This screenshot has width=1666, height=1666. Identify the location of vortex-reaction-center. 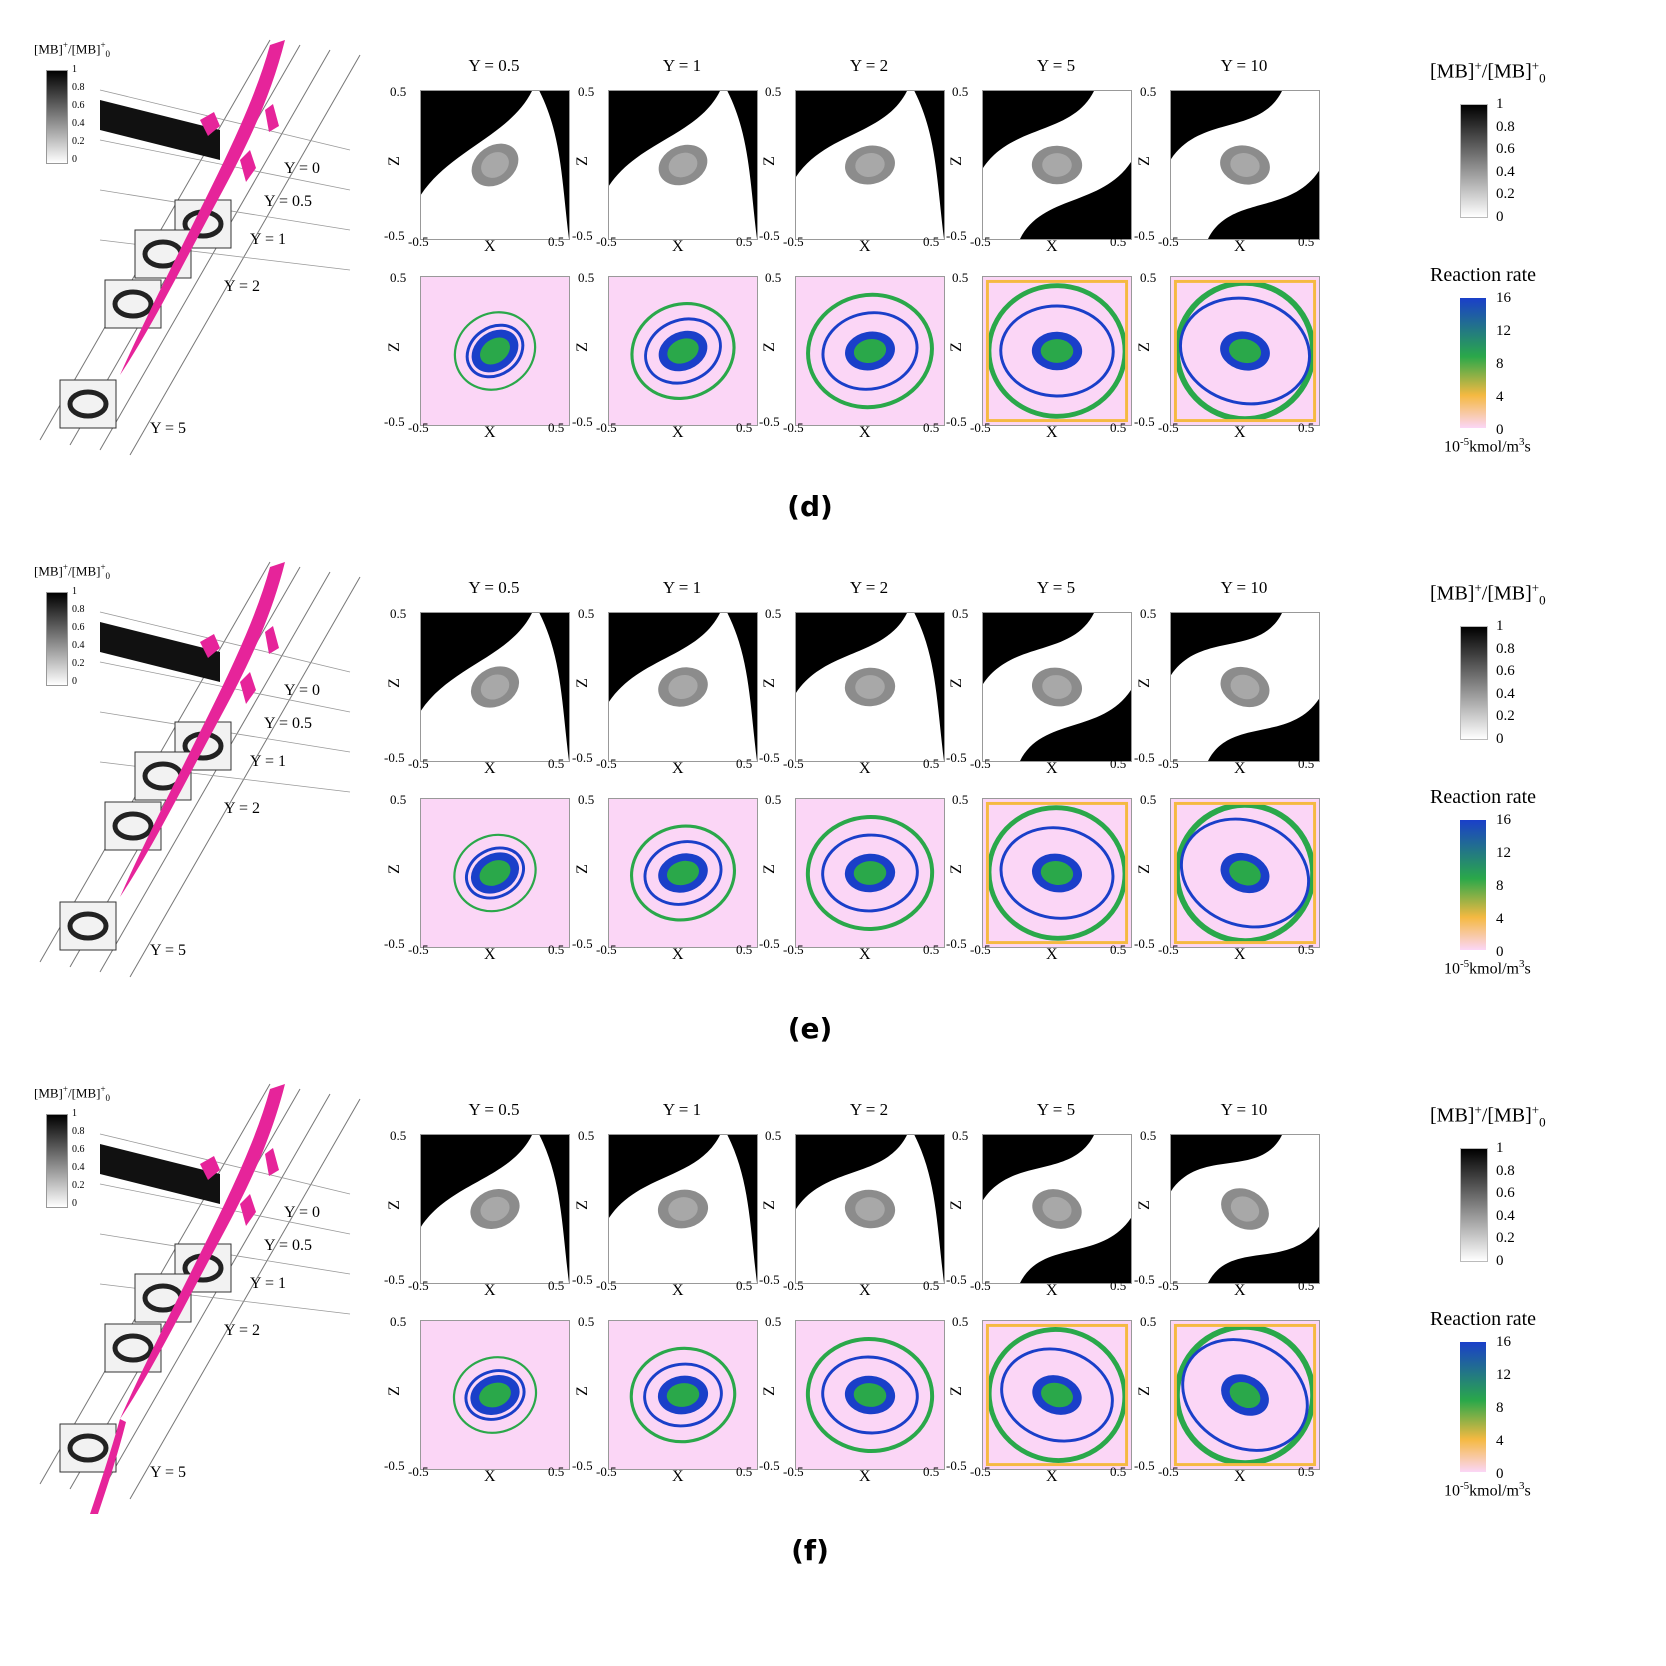
(683, 351).